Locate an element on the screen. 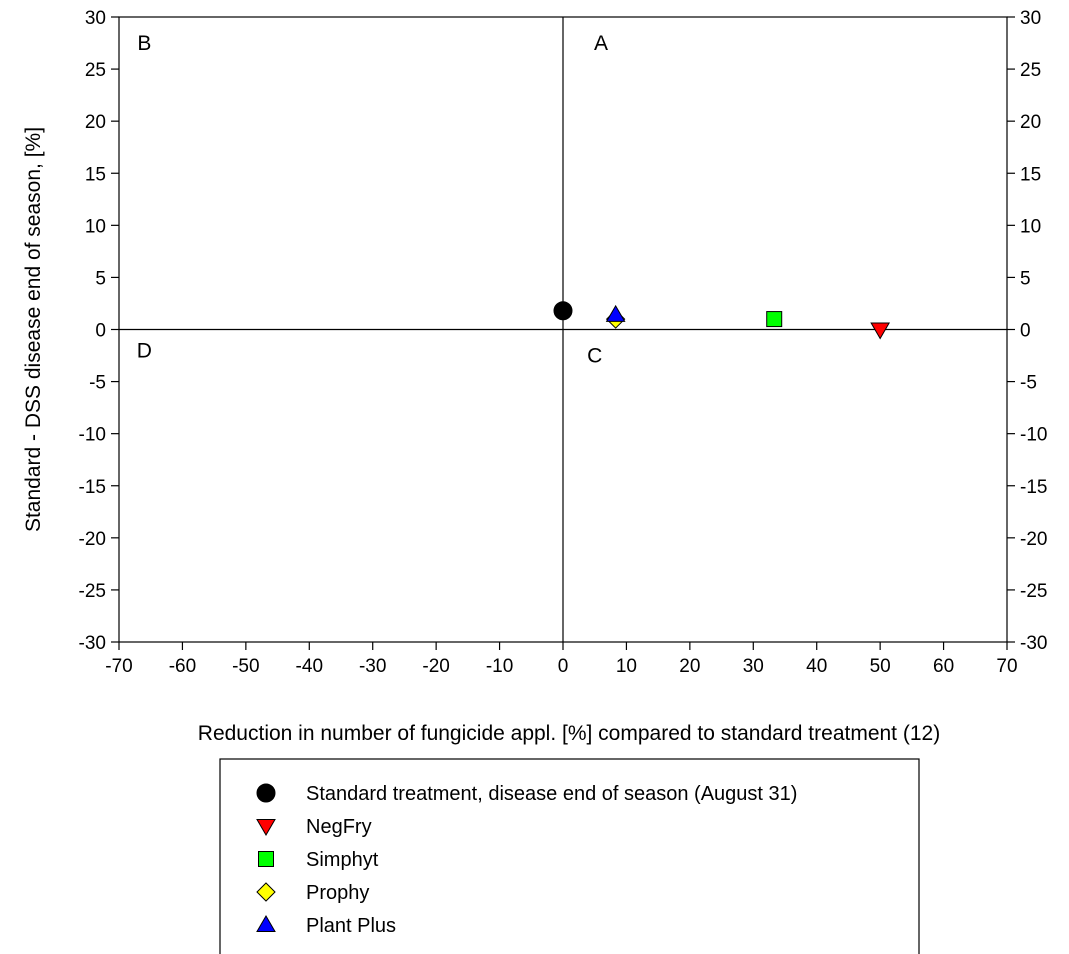 This screenshot has height=954, width=1069. x-tick-label: -30 is located at coordinates (372, 666).